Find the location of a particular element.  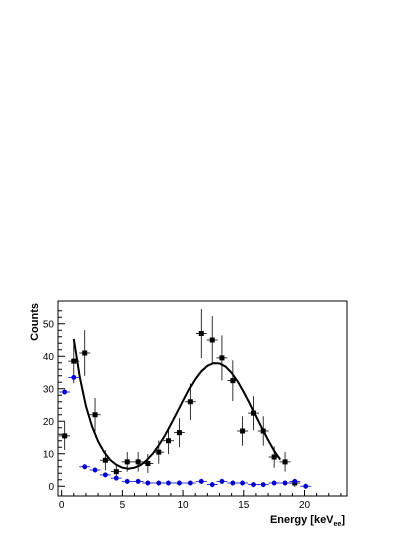

fit-curve is located at coordinates (177, 404).